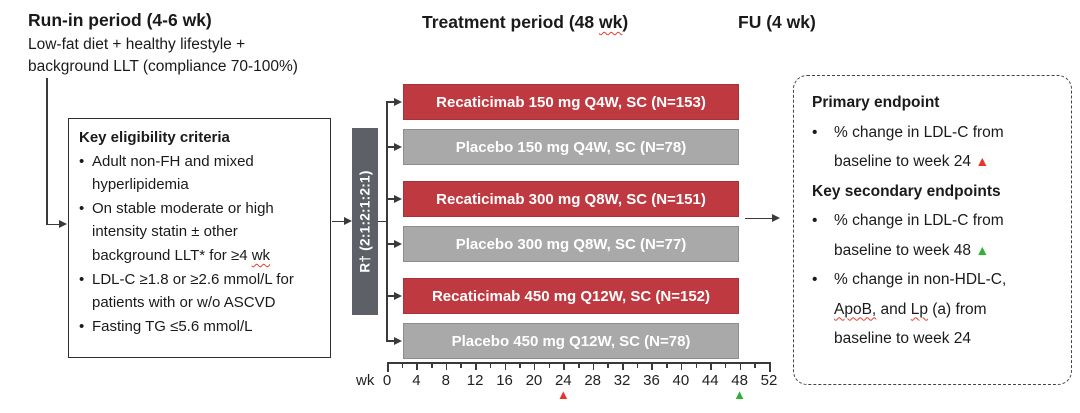 The height and width of the screenshot is (413, 1080). What do you see at coordinates (563, 380) in the screenshot?
I see `axis-tick-label: 24` at bounding box center [563, 380].